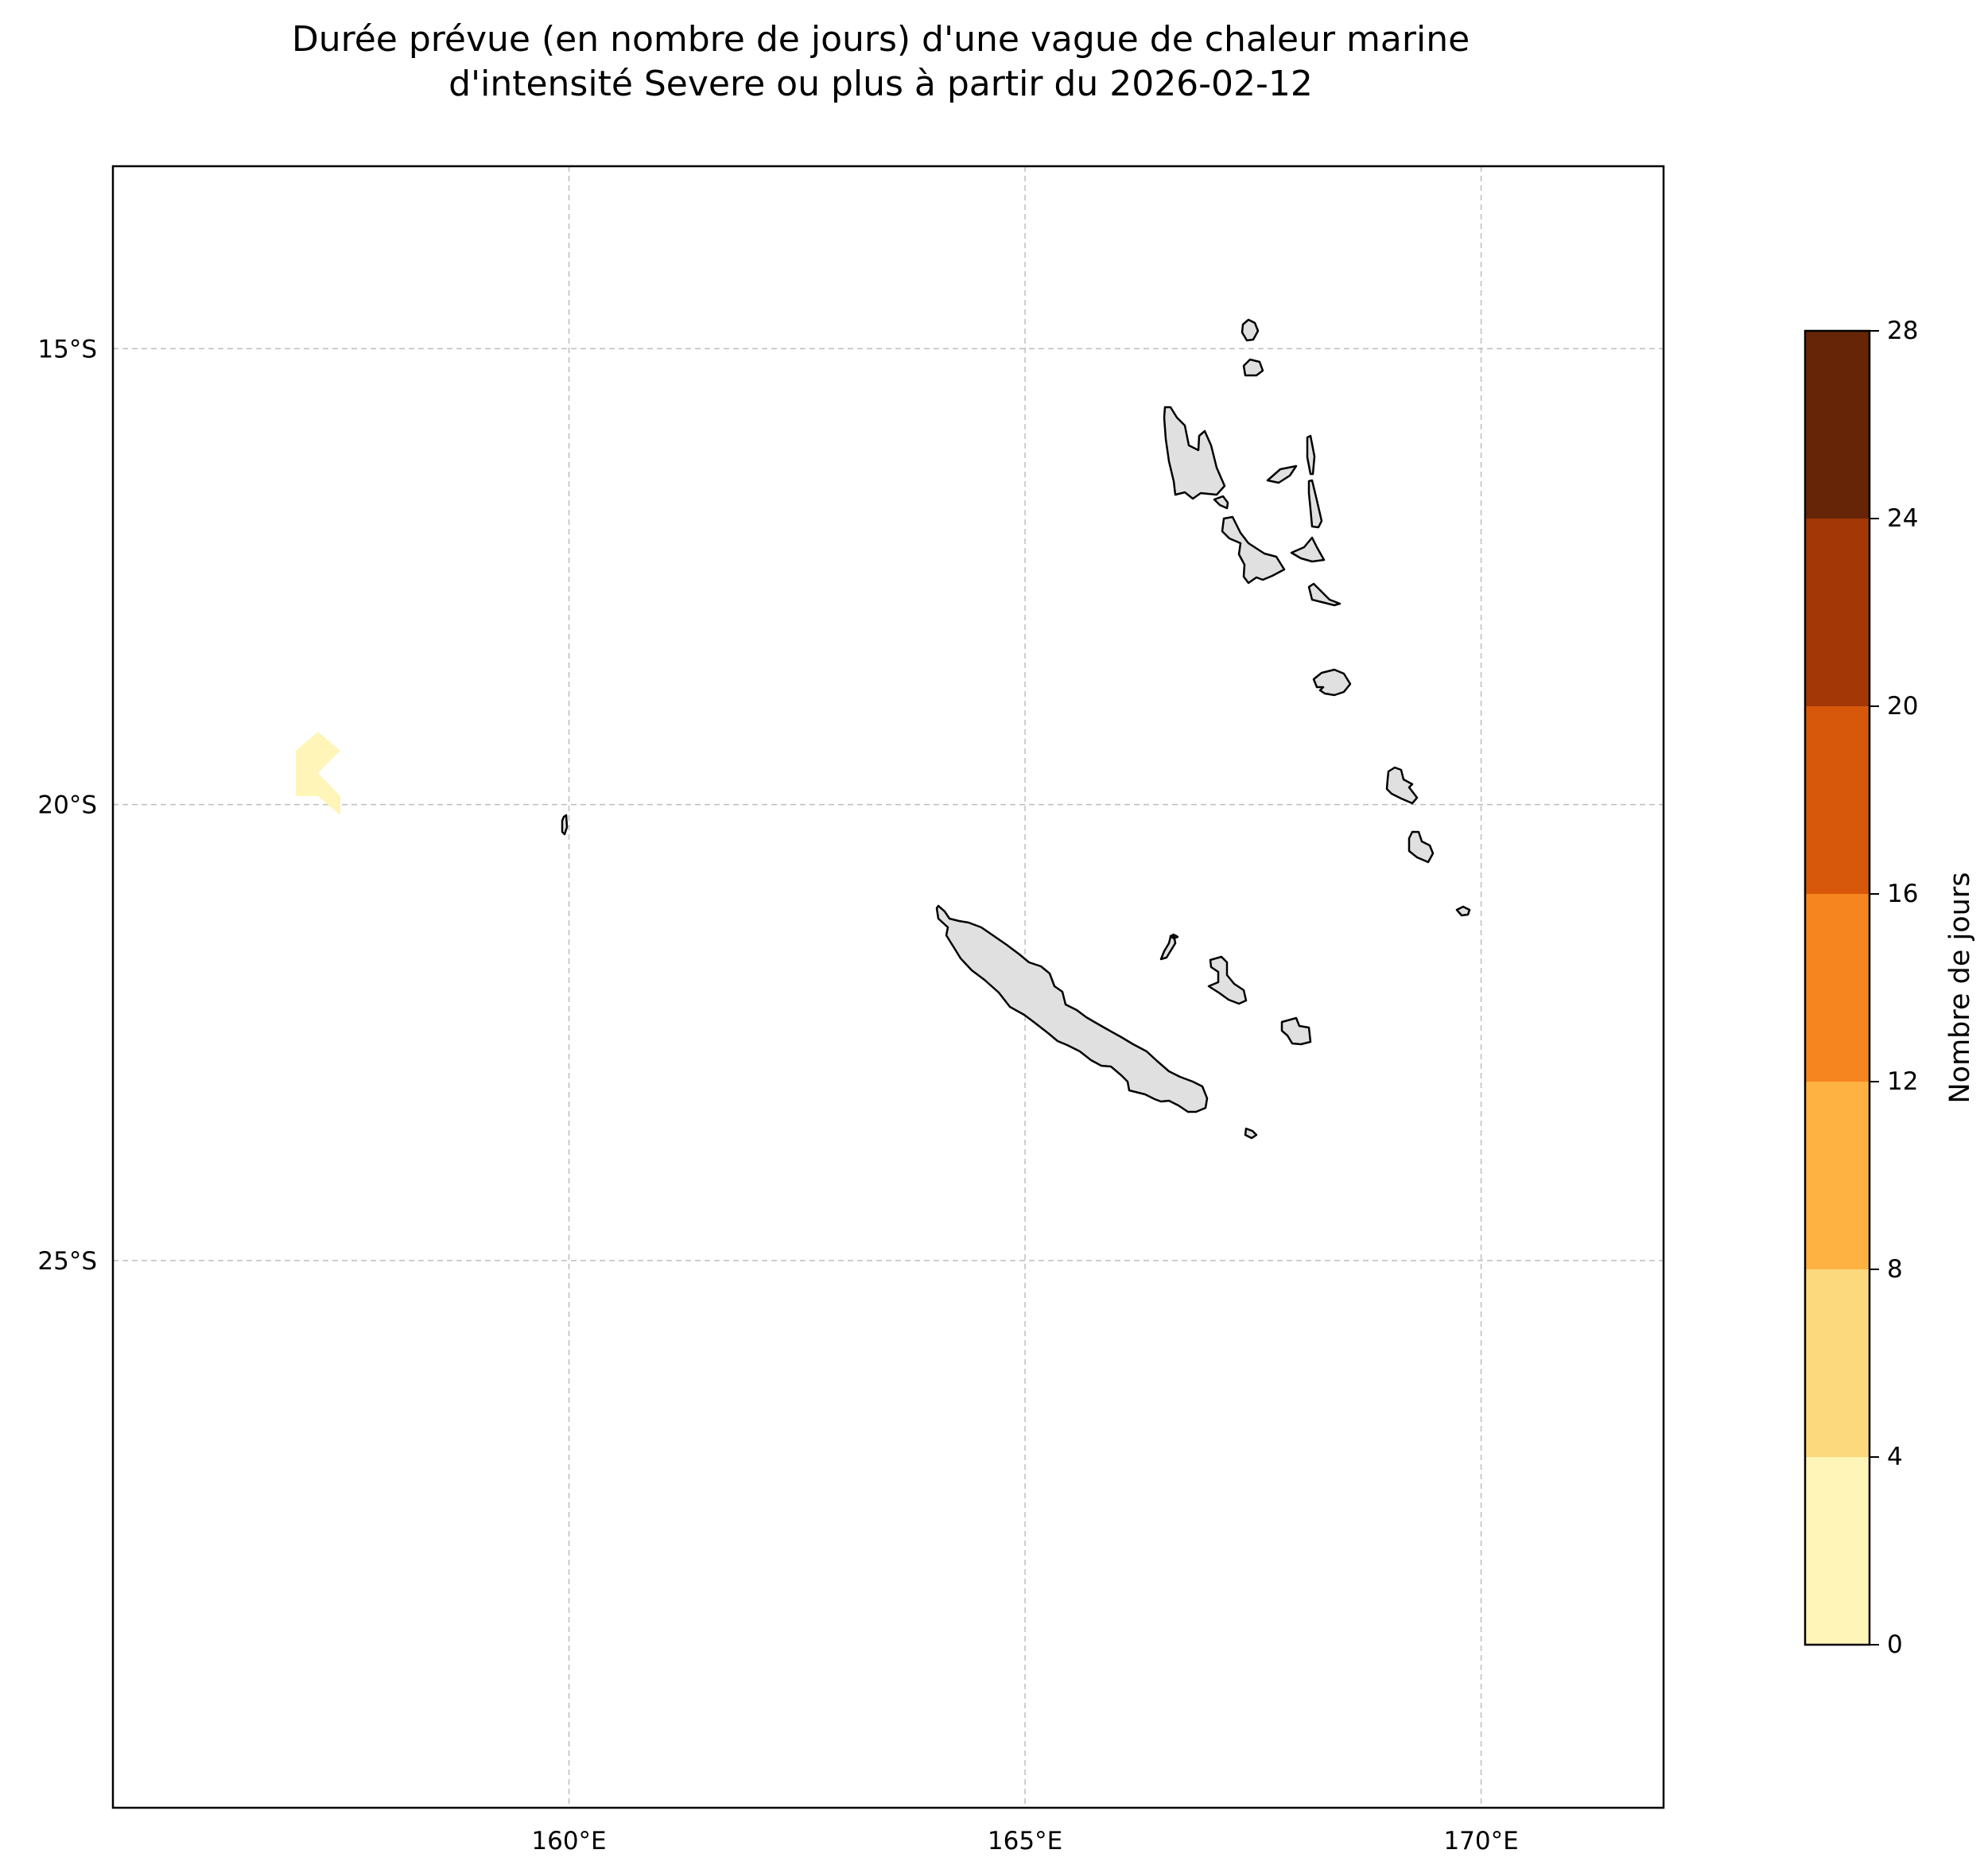  I want to click on colorbar: 0 4 8 12 16 20 24 28 Nombre de jours, so click(1890, 988).